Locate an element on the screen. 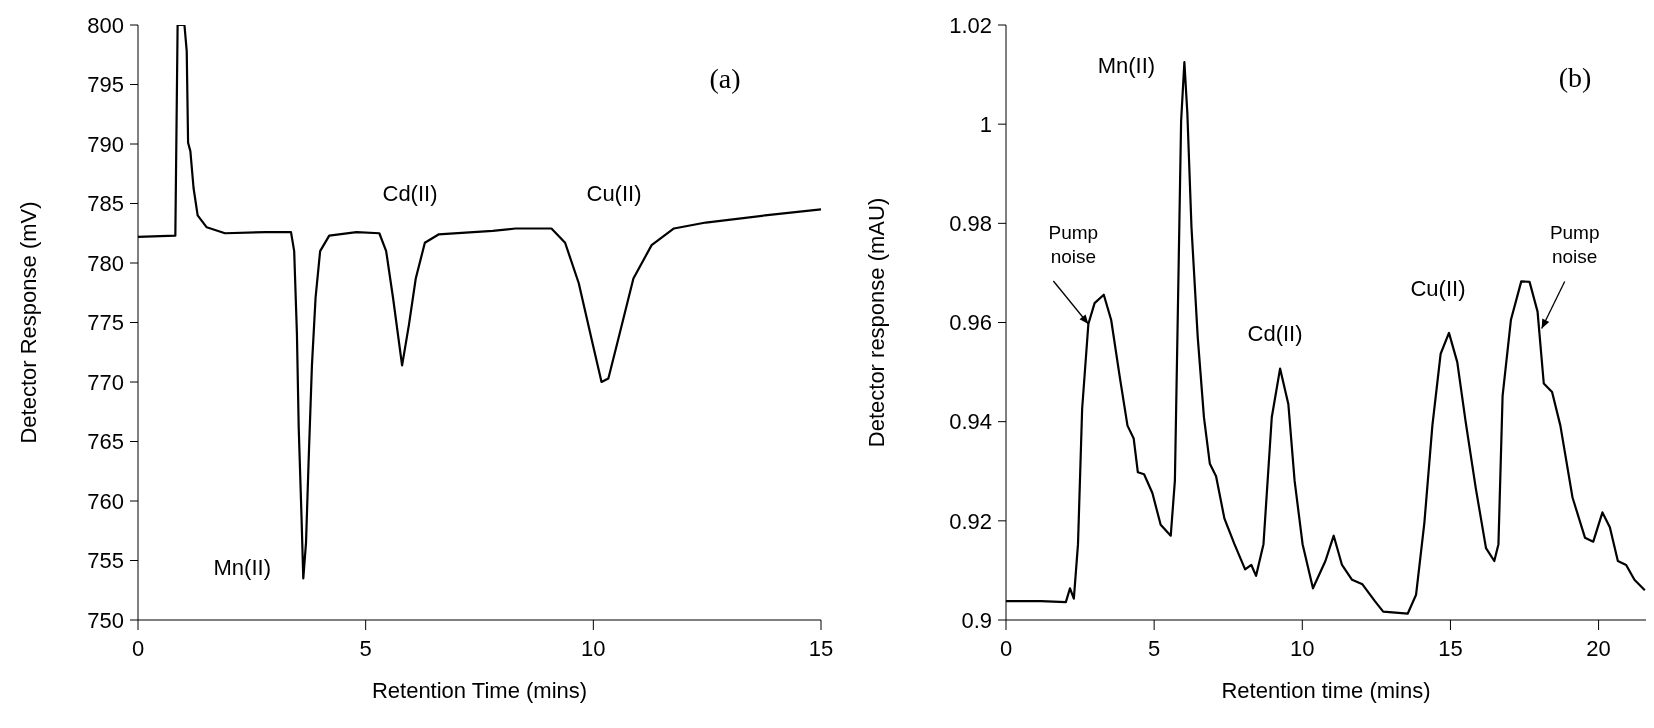  y-tick-label: 0.9 is located at coordinates (976, 620).